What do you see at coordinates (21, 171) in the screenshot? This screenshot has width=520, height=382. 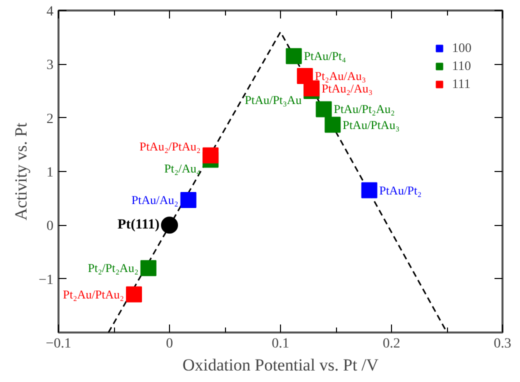 I see `y-axis-title: Activity vs. Pt` at bounding box center [21, 171].